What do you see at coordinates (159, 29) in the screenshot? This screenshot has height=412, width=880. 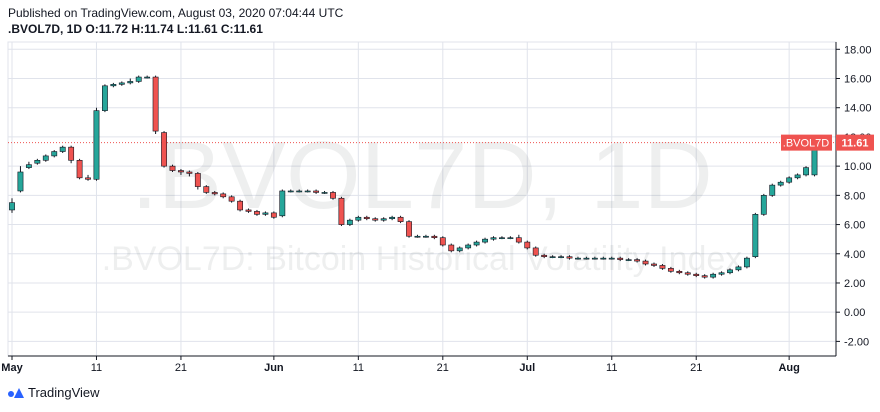 I see `high-value: 11.74` at bounding box center [159, 29].